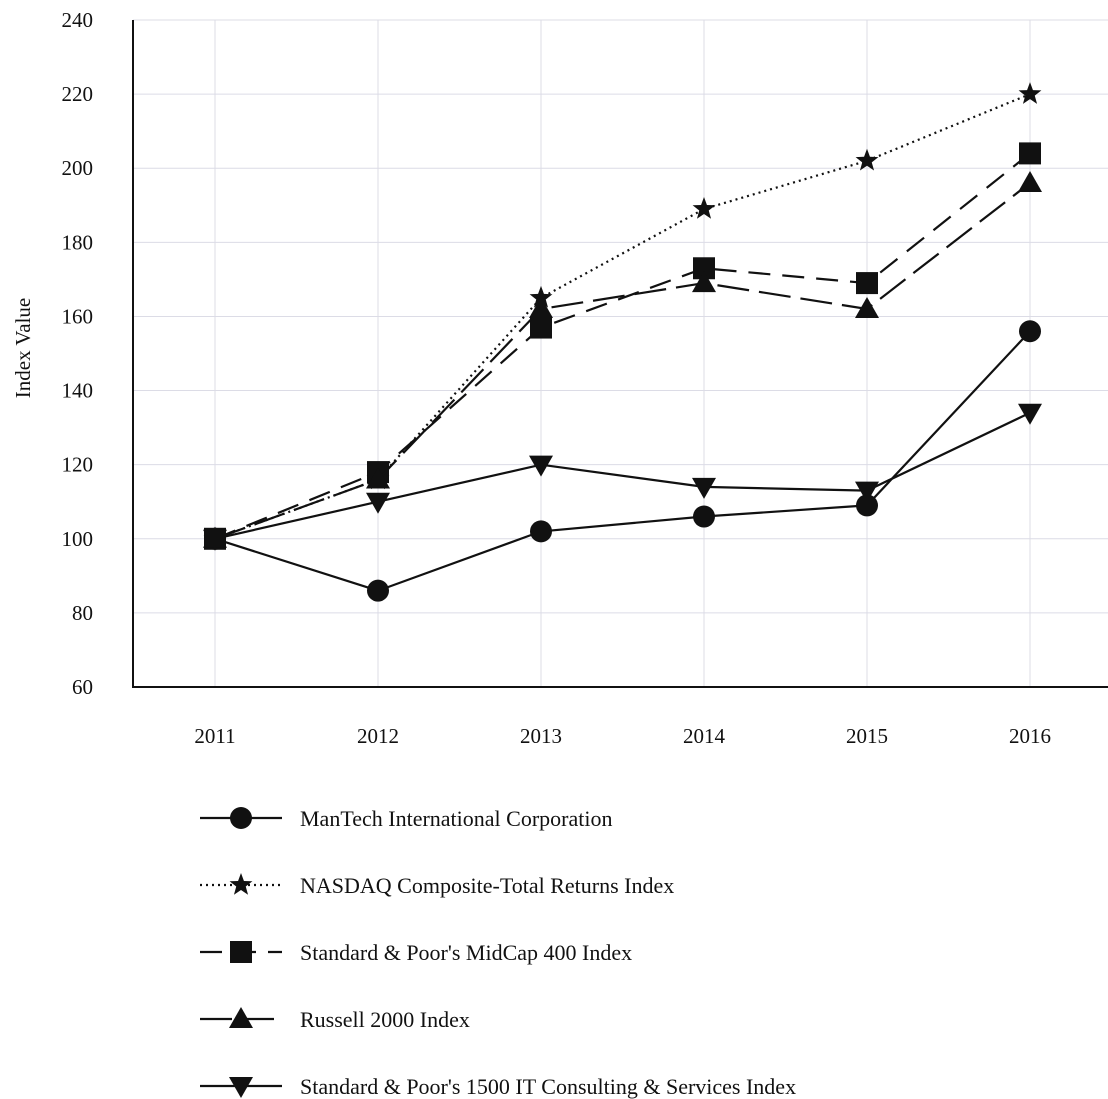 This screenshot has width=1108, height=1099. What do you see at coordinates (78, 242) in the screenshot?
I see `y-tick-label: 180` at bounding box center [78, 242].